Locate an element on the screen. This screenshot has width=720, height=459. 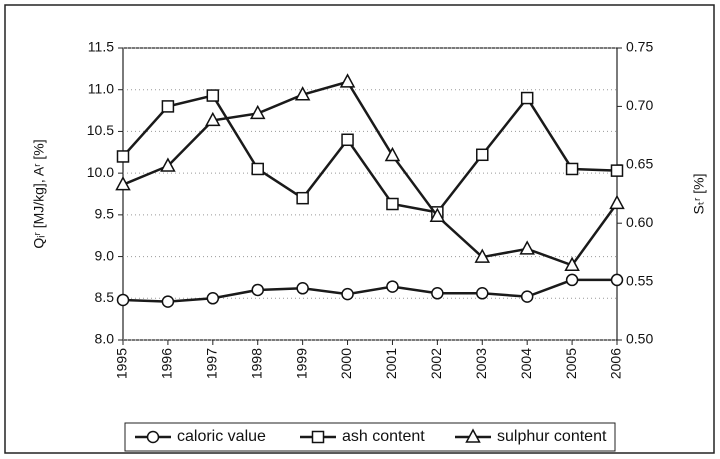
y2-tick-label: 0.65 is located at coordinates (639, 164).